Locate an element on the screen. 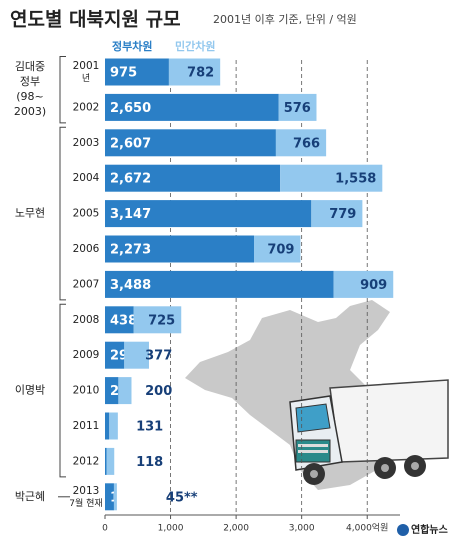 This screenshot has height=545, width=455. value-label: 1,558 is located at coordinates (355, 179).